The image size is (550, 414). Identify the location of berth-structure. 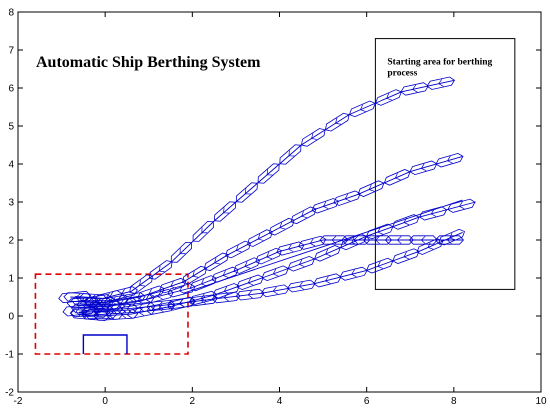
(105, 344).